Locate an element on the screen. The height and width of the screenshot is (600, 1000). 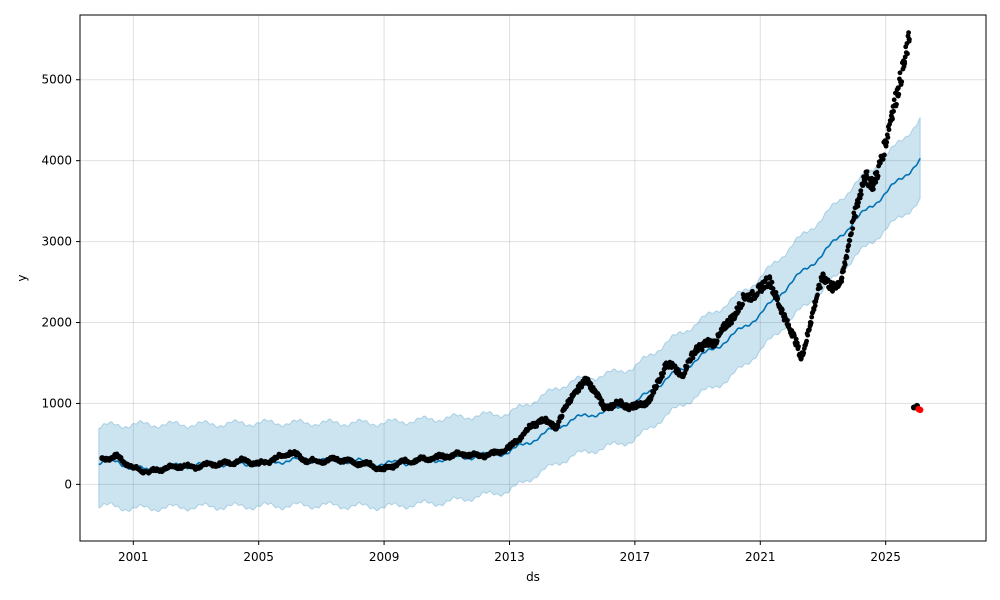
x-tick-label: 2021 is located at coordinates (760, 557).